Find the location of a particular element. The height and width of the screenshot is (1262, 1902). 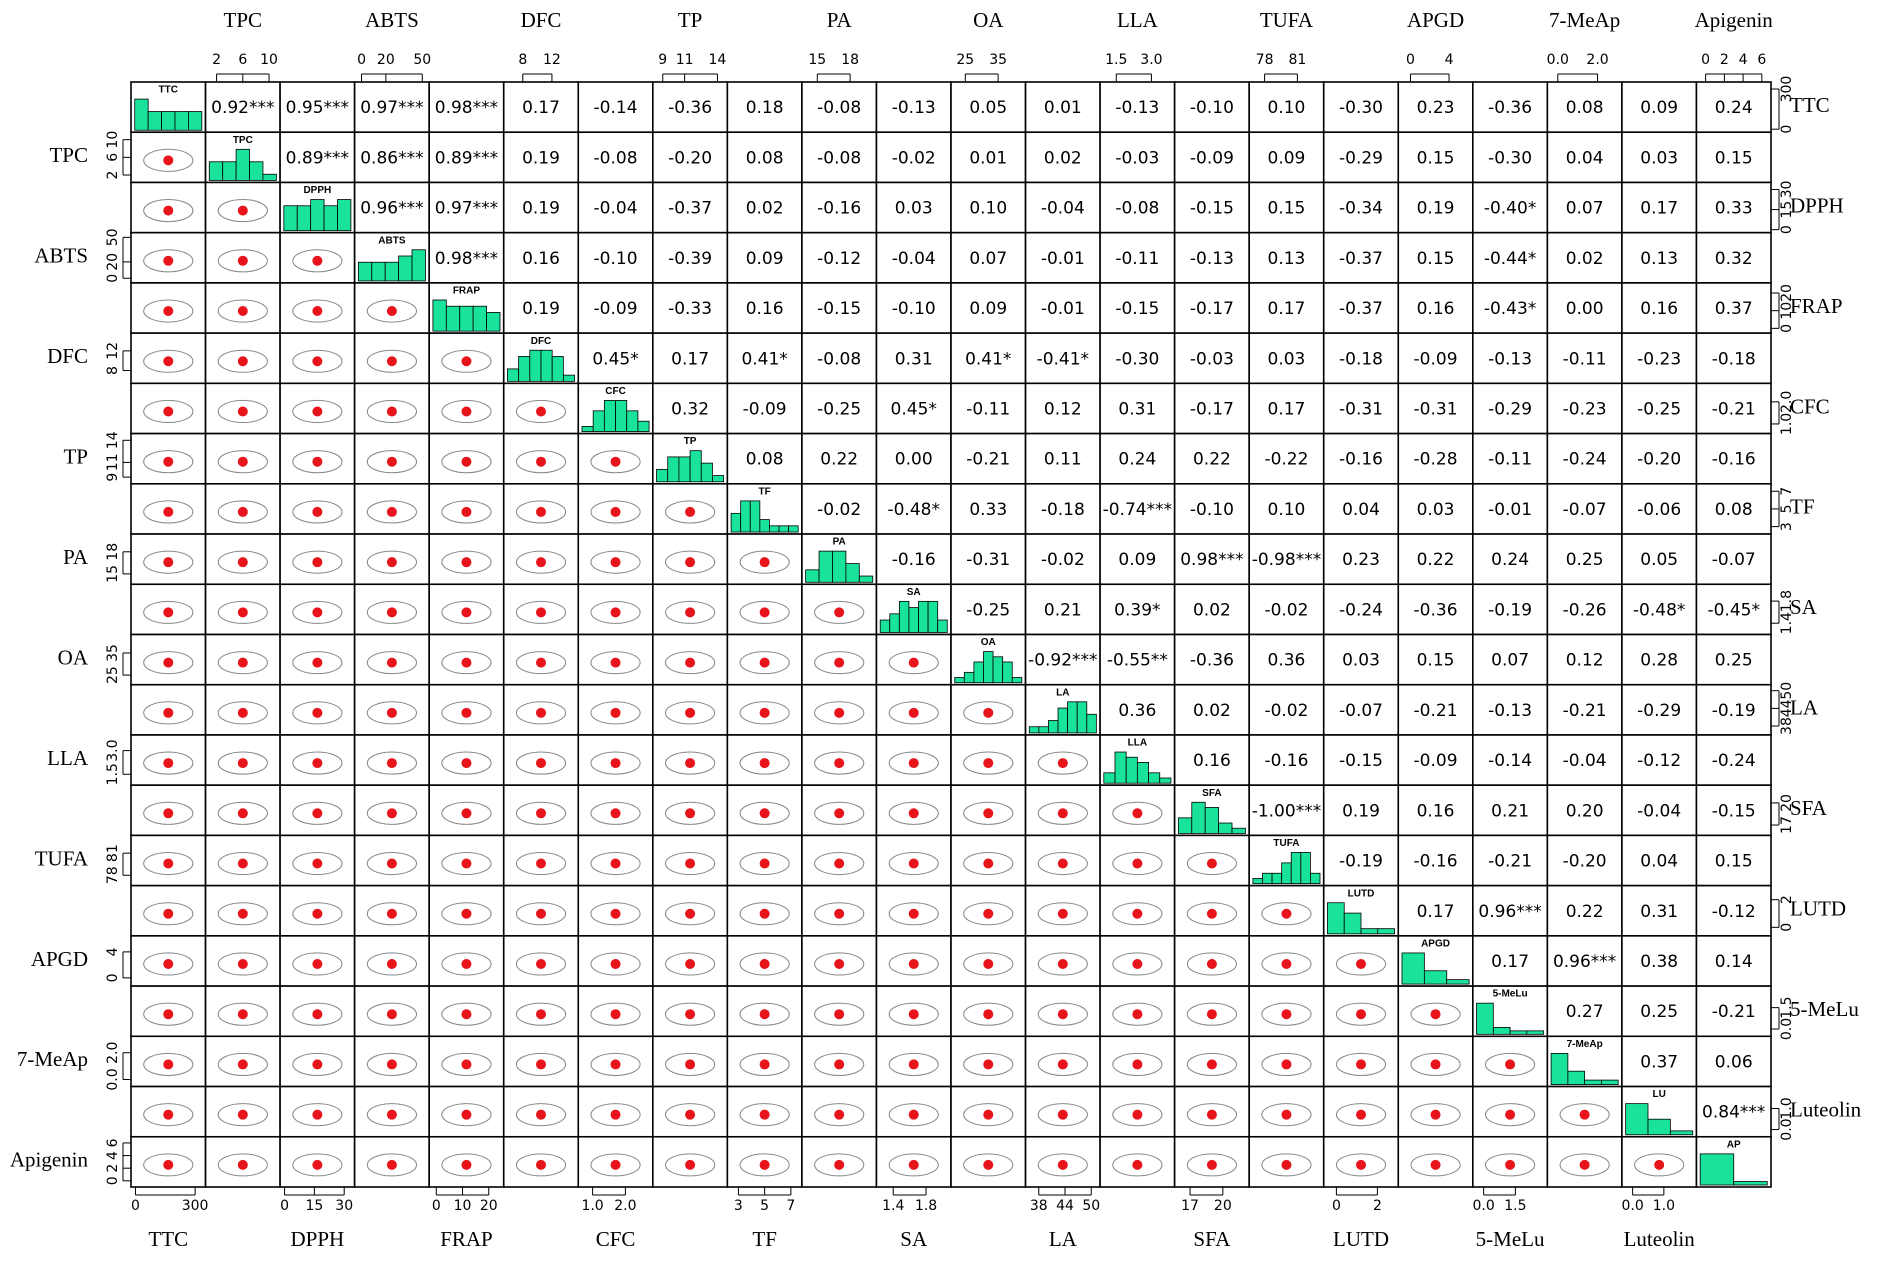

correlation-label: -0.10 is located at coordinates (1212, 510).